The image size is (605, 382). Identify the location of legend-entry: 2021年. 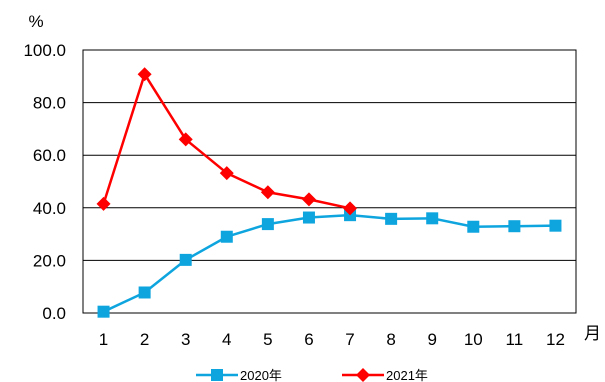
(385, 375).